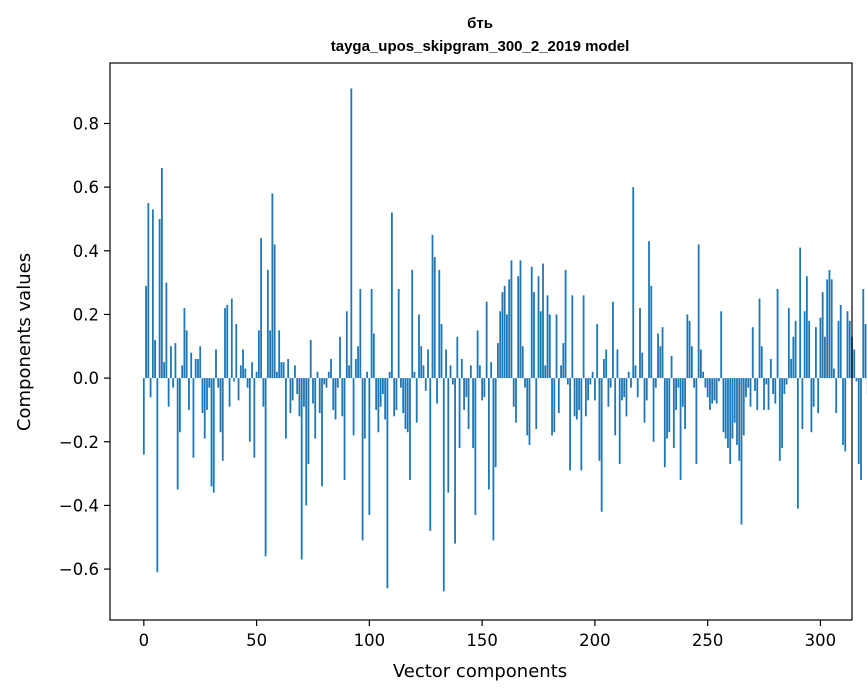 The image size is (867, 696). I want to click on y-tick-label: −0.6, so click(79, 569).